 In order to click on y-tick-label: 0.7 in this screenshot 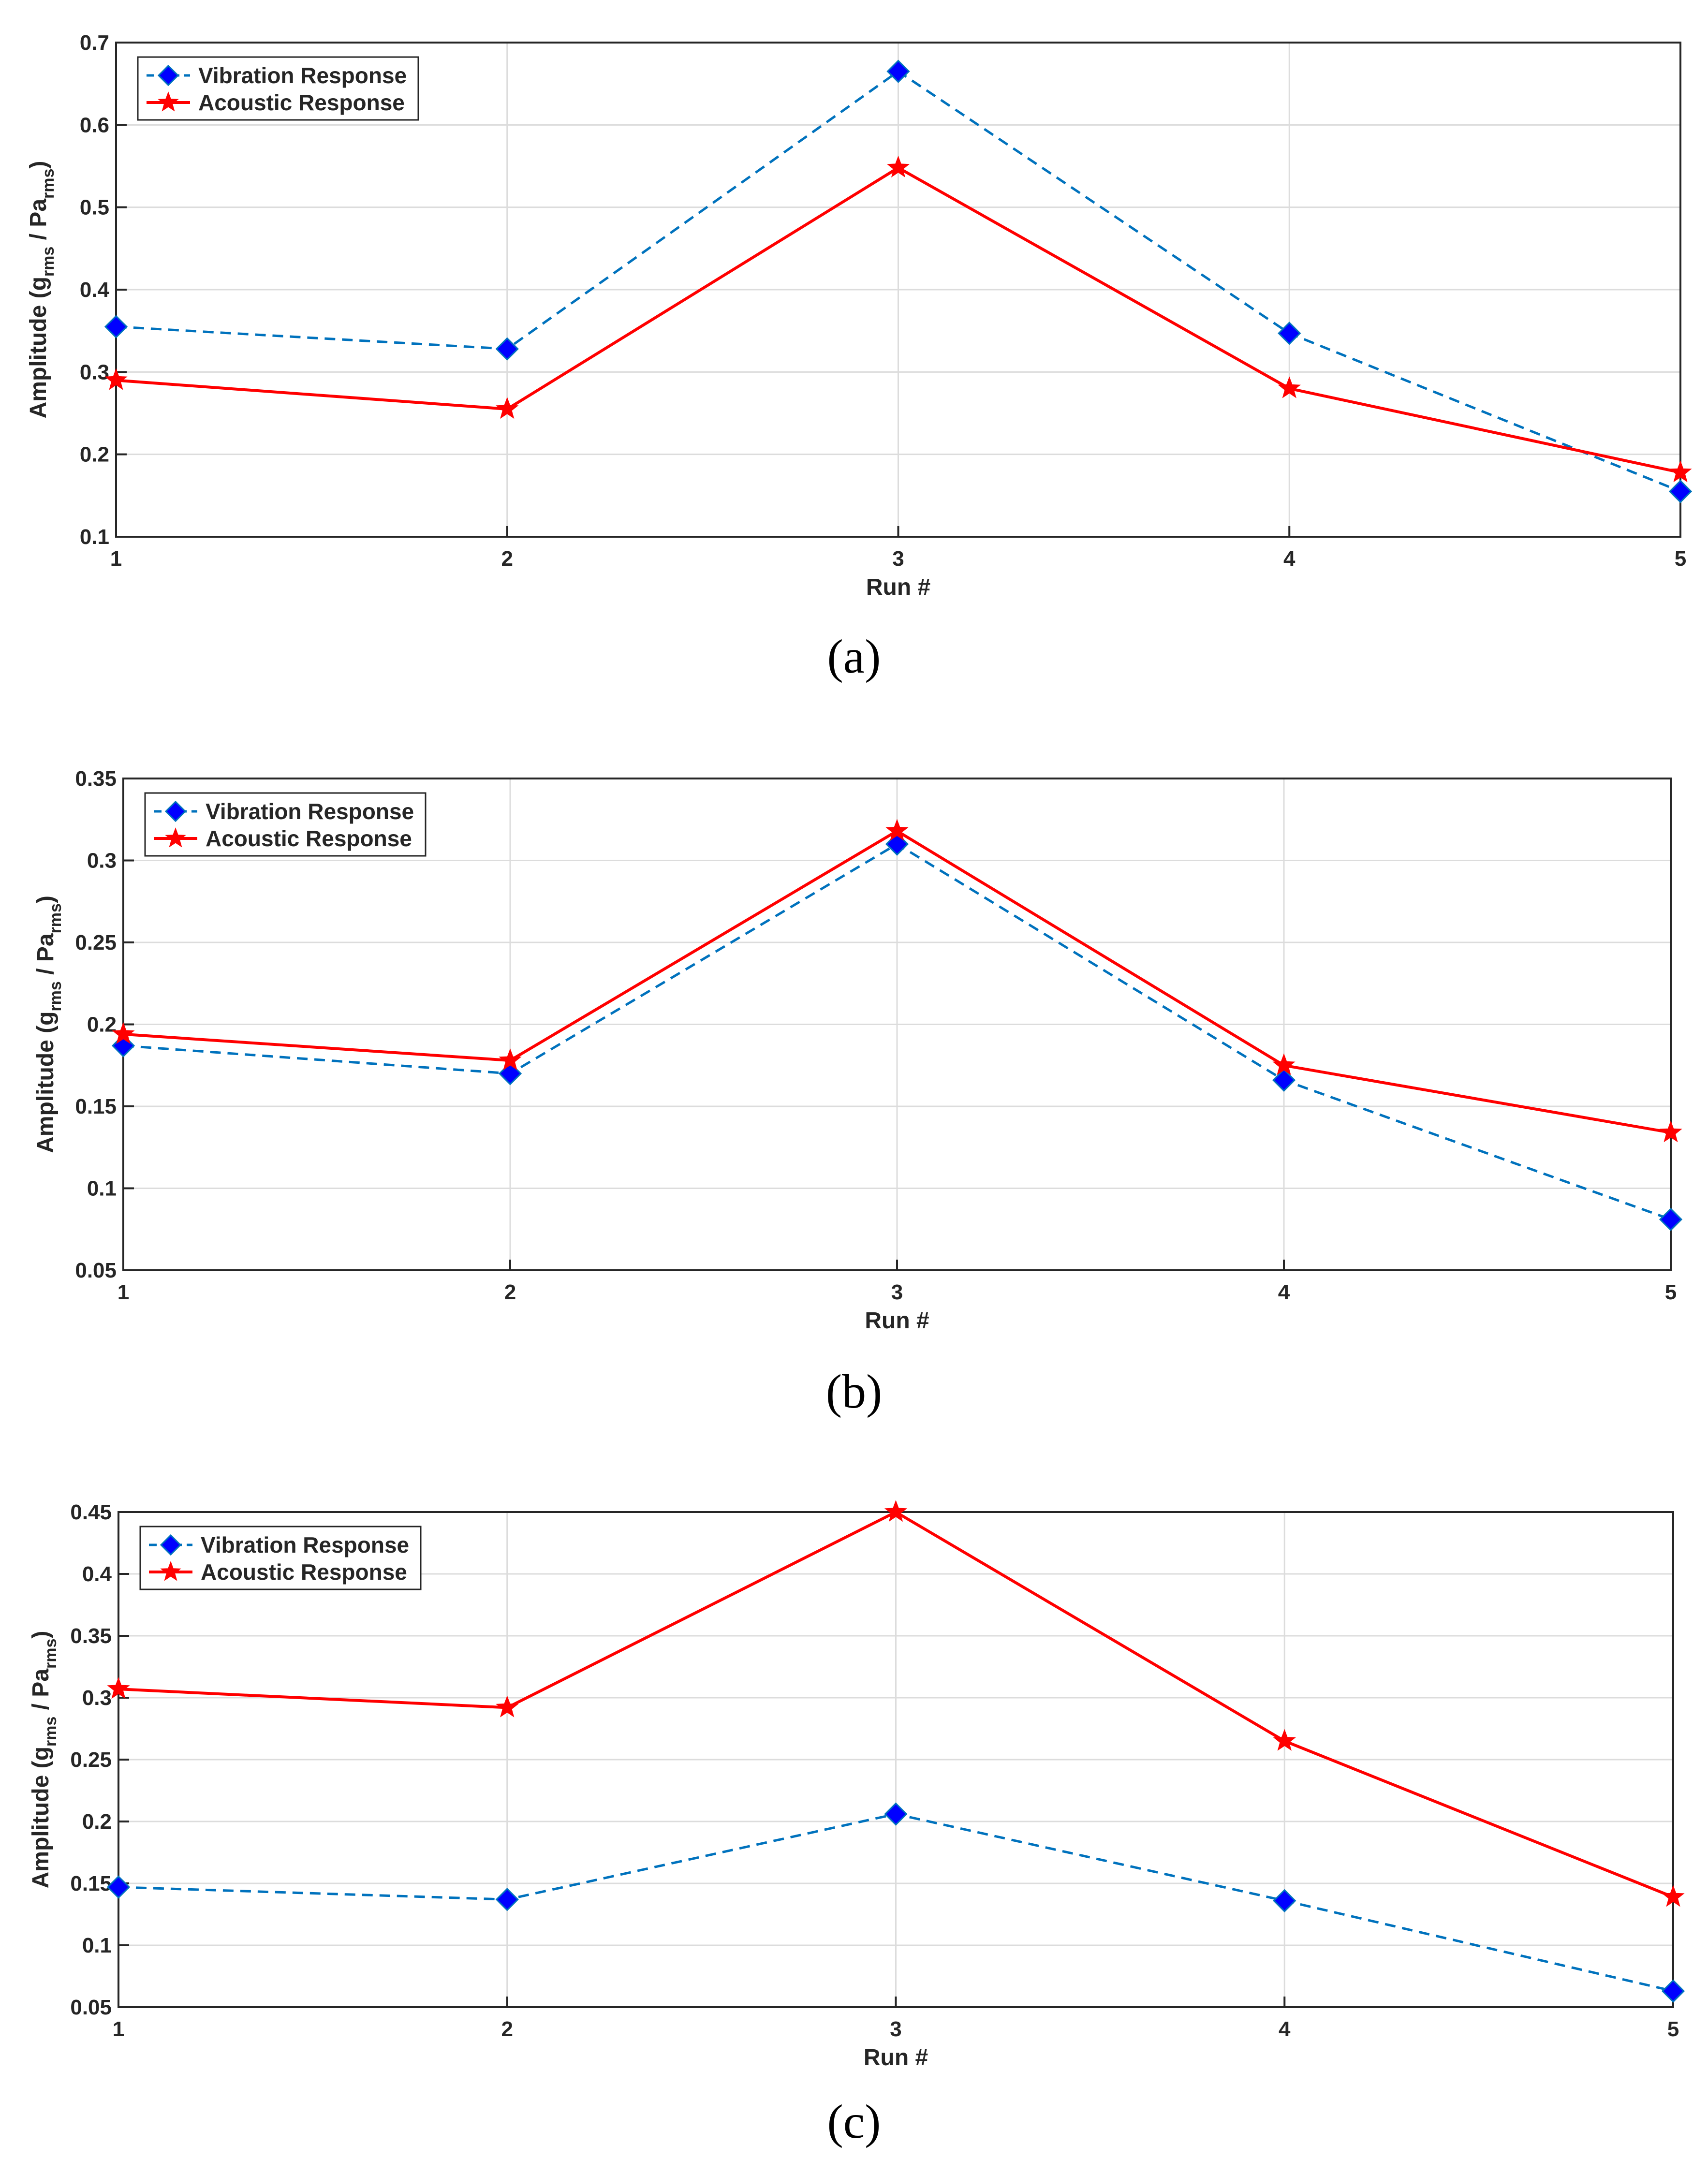, I will do `click(94, 43)`.